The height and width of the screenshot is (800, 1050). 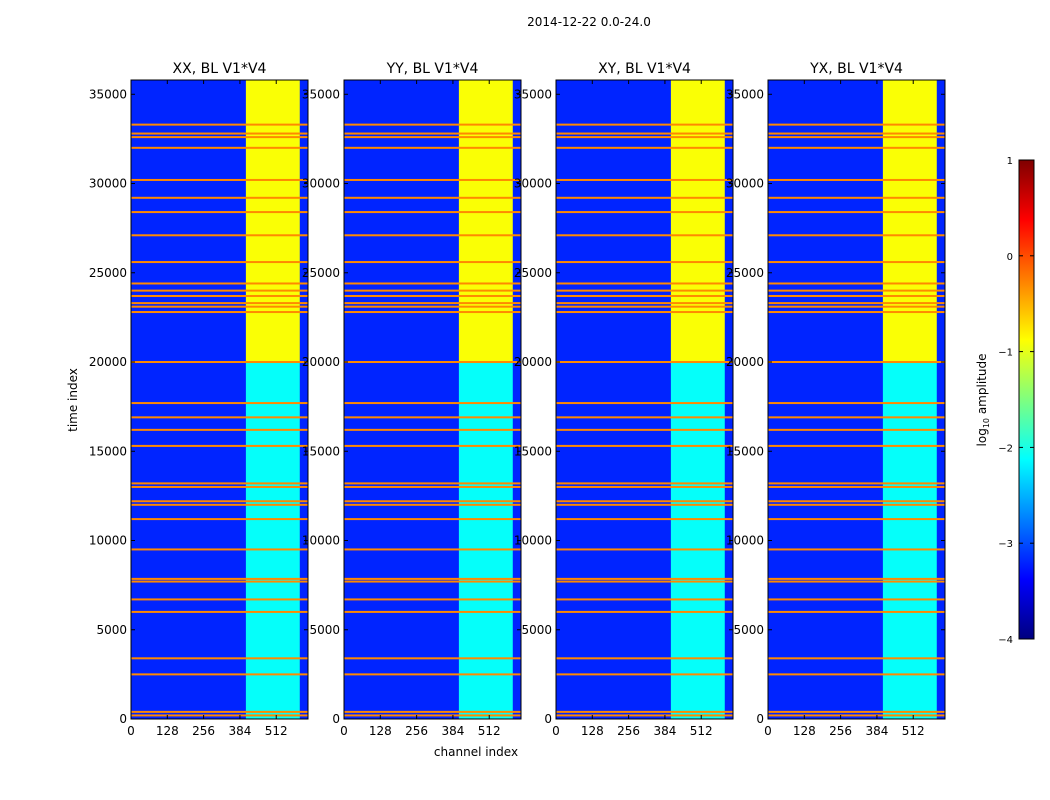 I want to click on y-tick-label: 15000, so click(x=533, y=451).